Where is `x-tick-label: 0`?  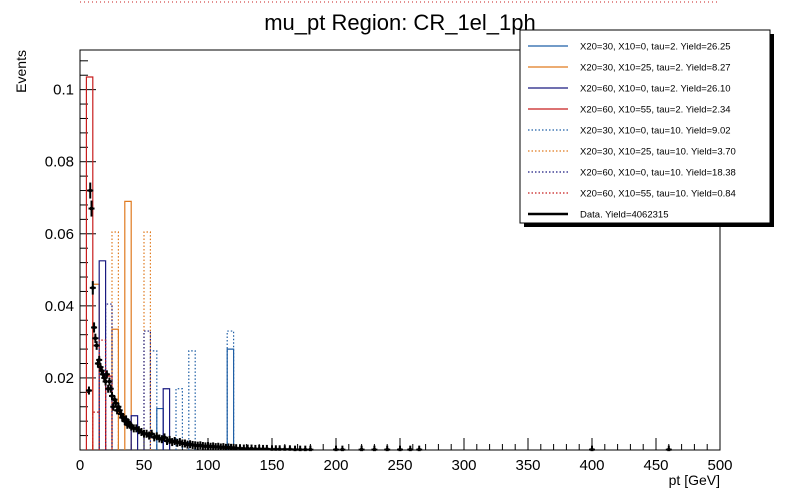 x-tick-label: 0 is located at coordinates (80, 465).